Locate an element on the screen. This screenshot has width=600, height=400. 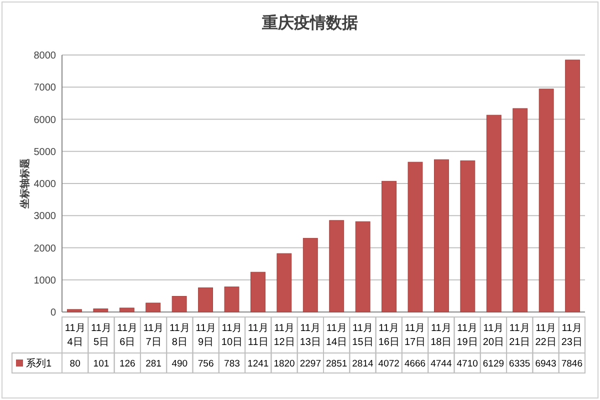
data-label: 101 is located at coordinates (101, 364).